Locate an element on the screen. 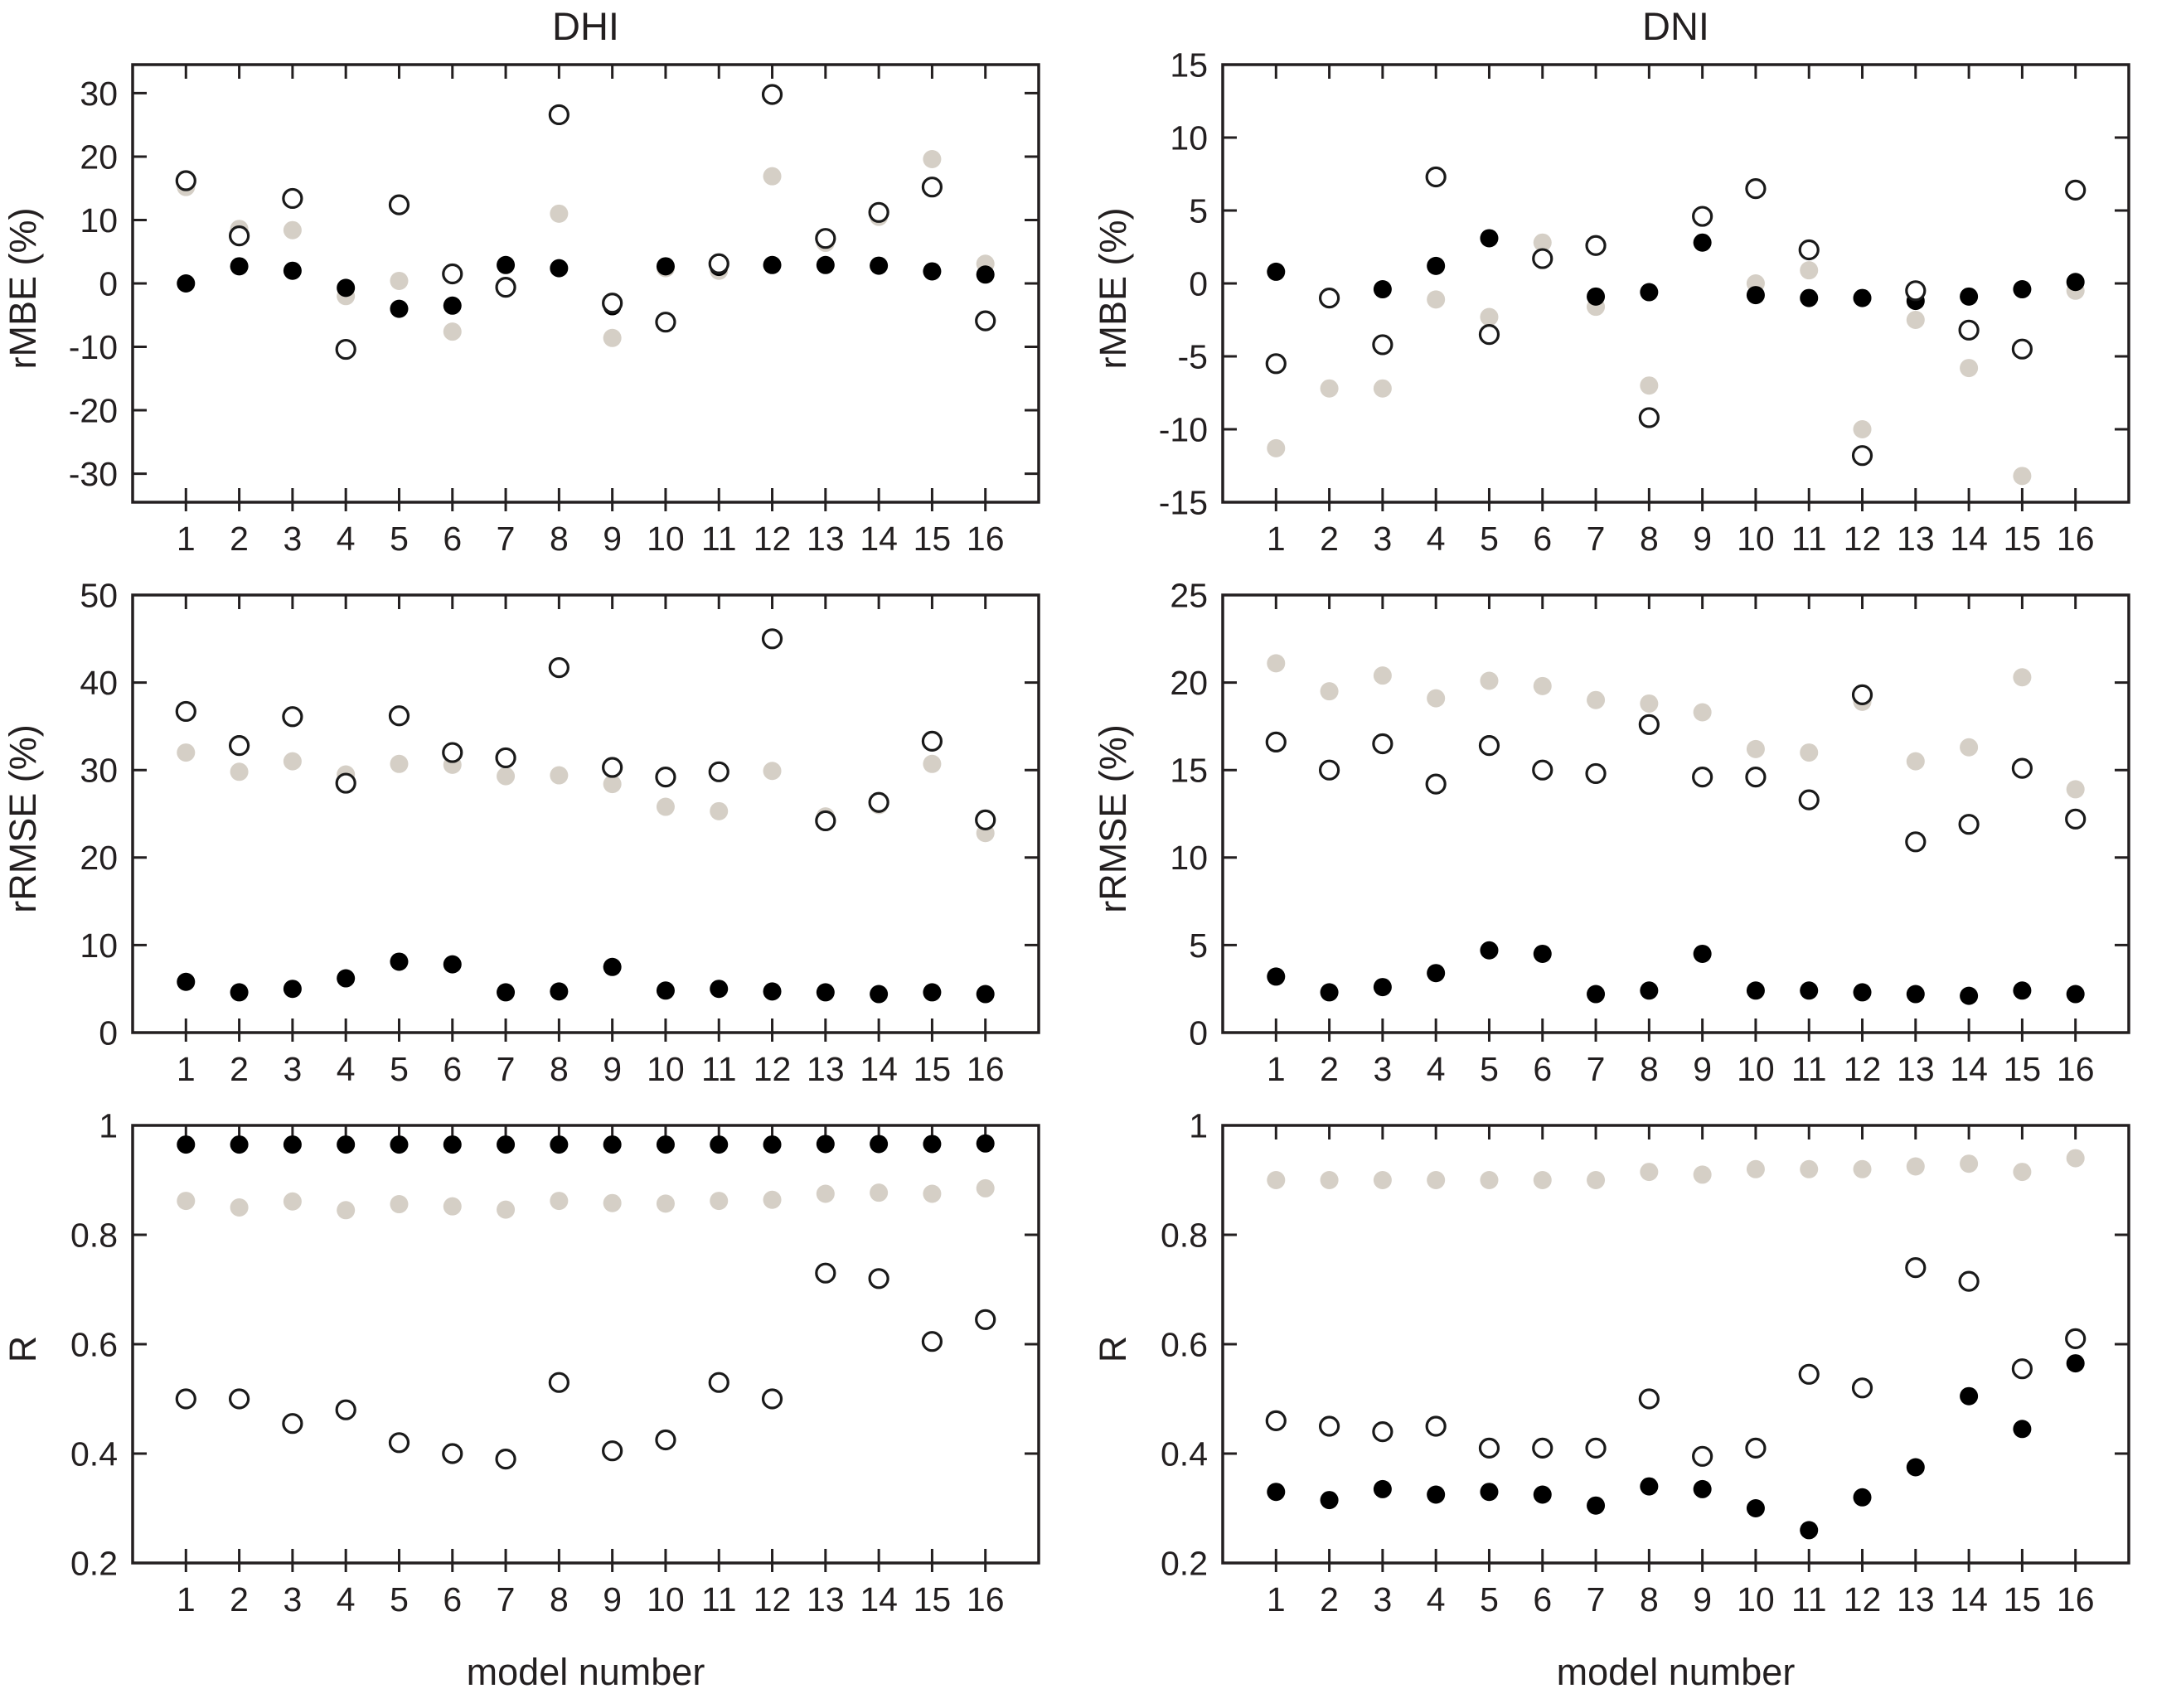 The image size is (2181, 1708). svg-text: 30 is located at coordinates (99, 94).